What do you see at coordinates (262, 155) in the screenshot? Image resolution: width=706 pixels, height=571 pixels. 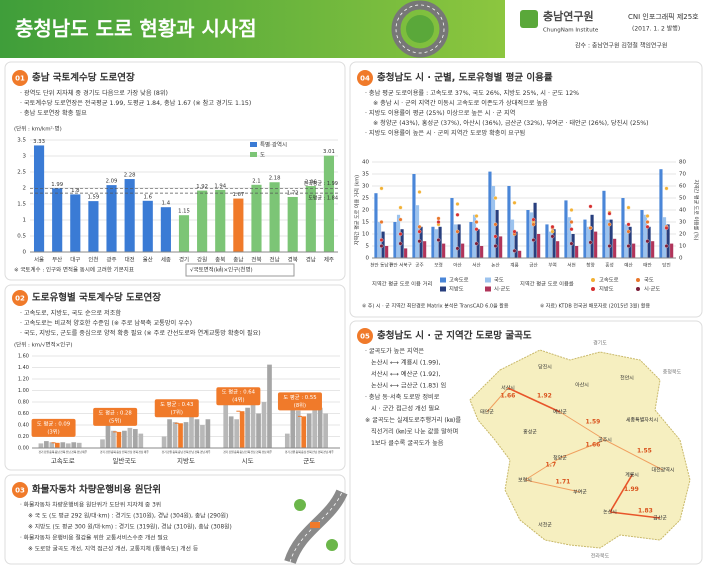 I see `legend-label: 도` at bounding box center [262, 155].